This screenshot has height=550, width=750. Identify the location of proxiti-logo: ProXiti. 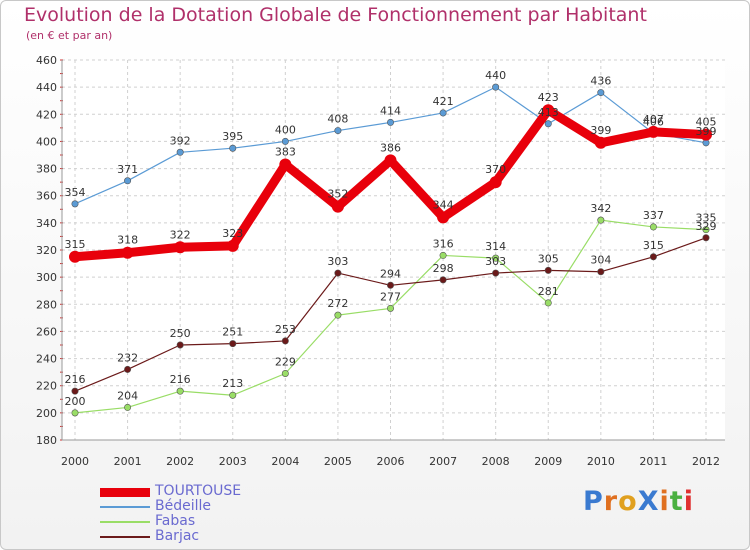
(638, 501).